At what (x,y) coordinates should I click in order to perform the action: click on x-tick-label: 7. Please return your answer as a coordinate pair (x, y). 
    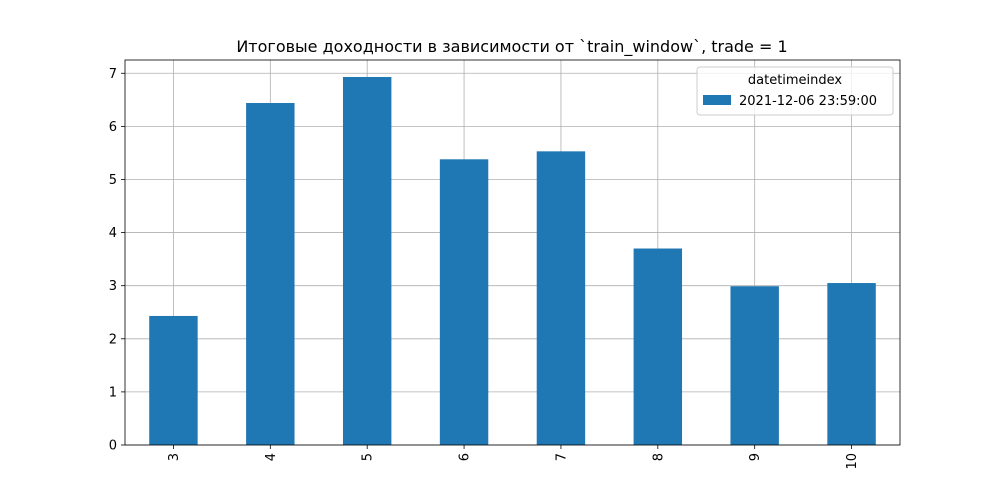
    Looking at the image, I should click on (561, 457).